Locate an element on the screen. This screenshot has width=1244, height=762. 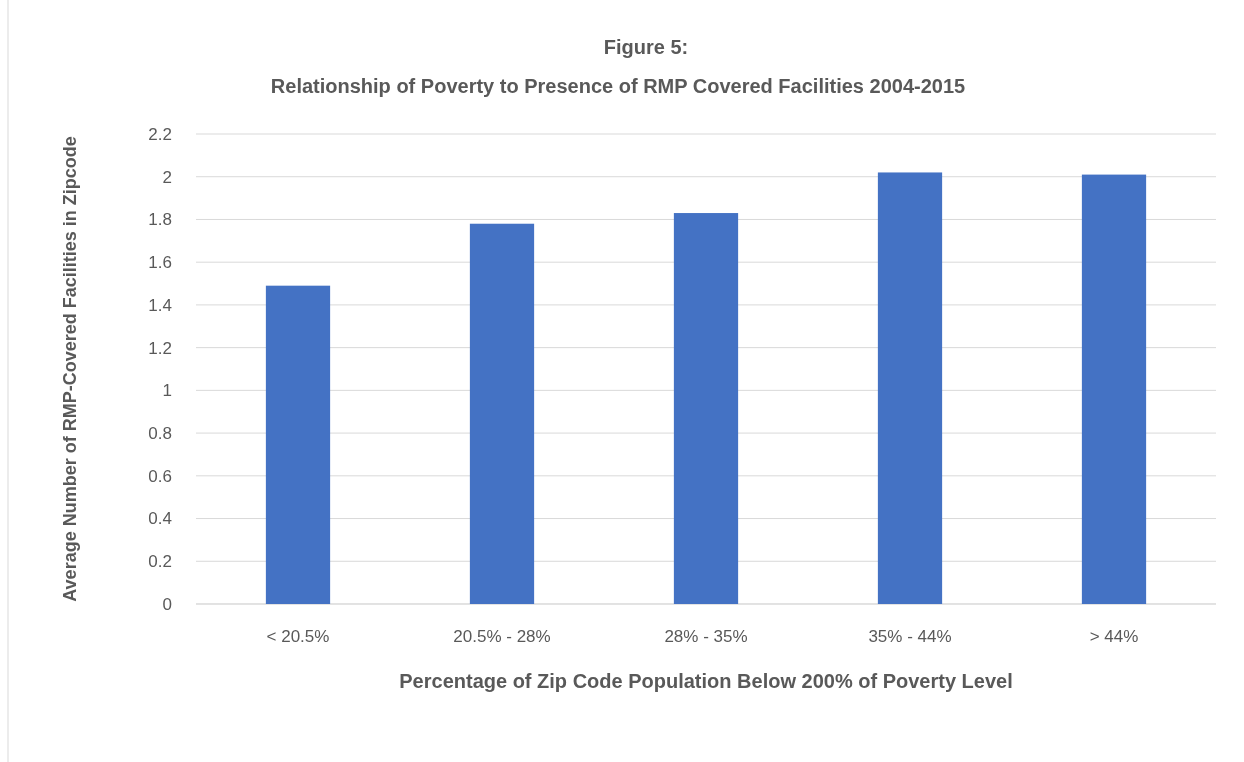
x-axis-title: Percentage of Zip Code Population Below 200% of Poverty Level is located at coordinates (706, 681).